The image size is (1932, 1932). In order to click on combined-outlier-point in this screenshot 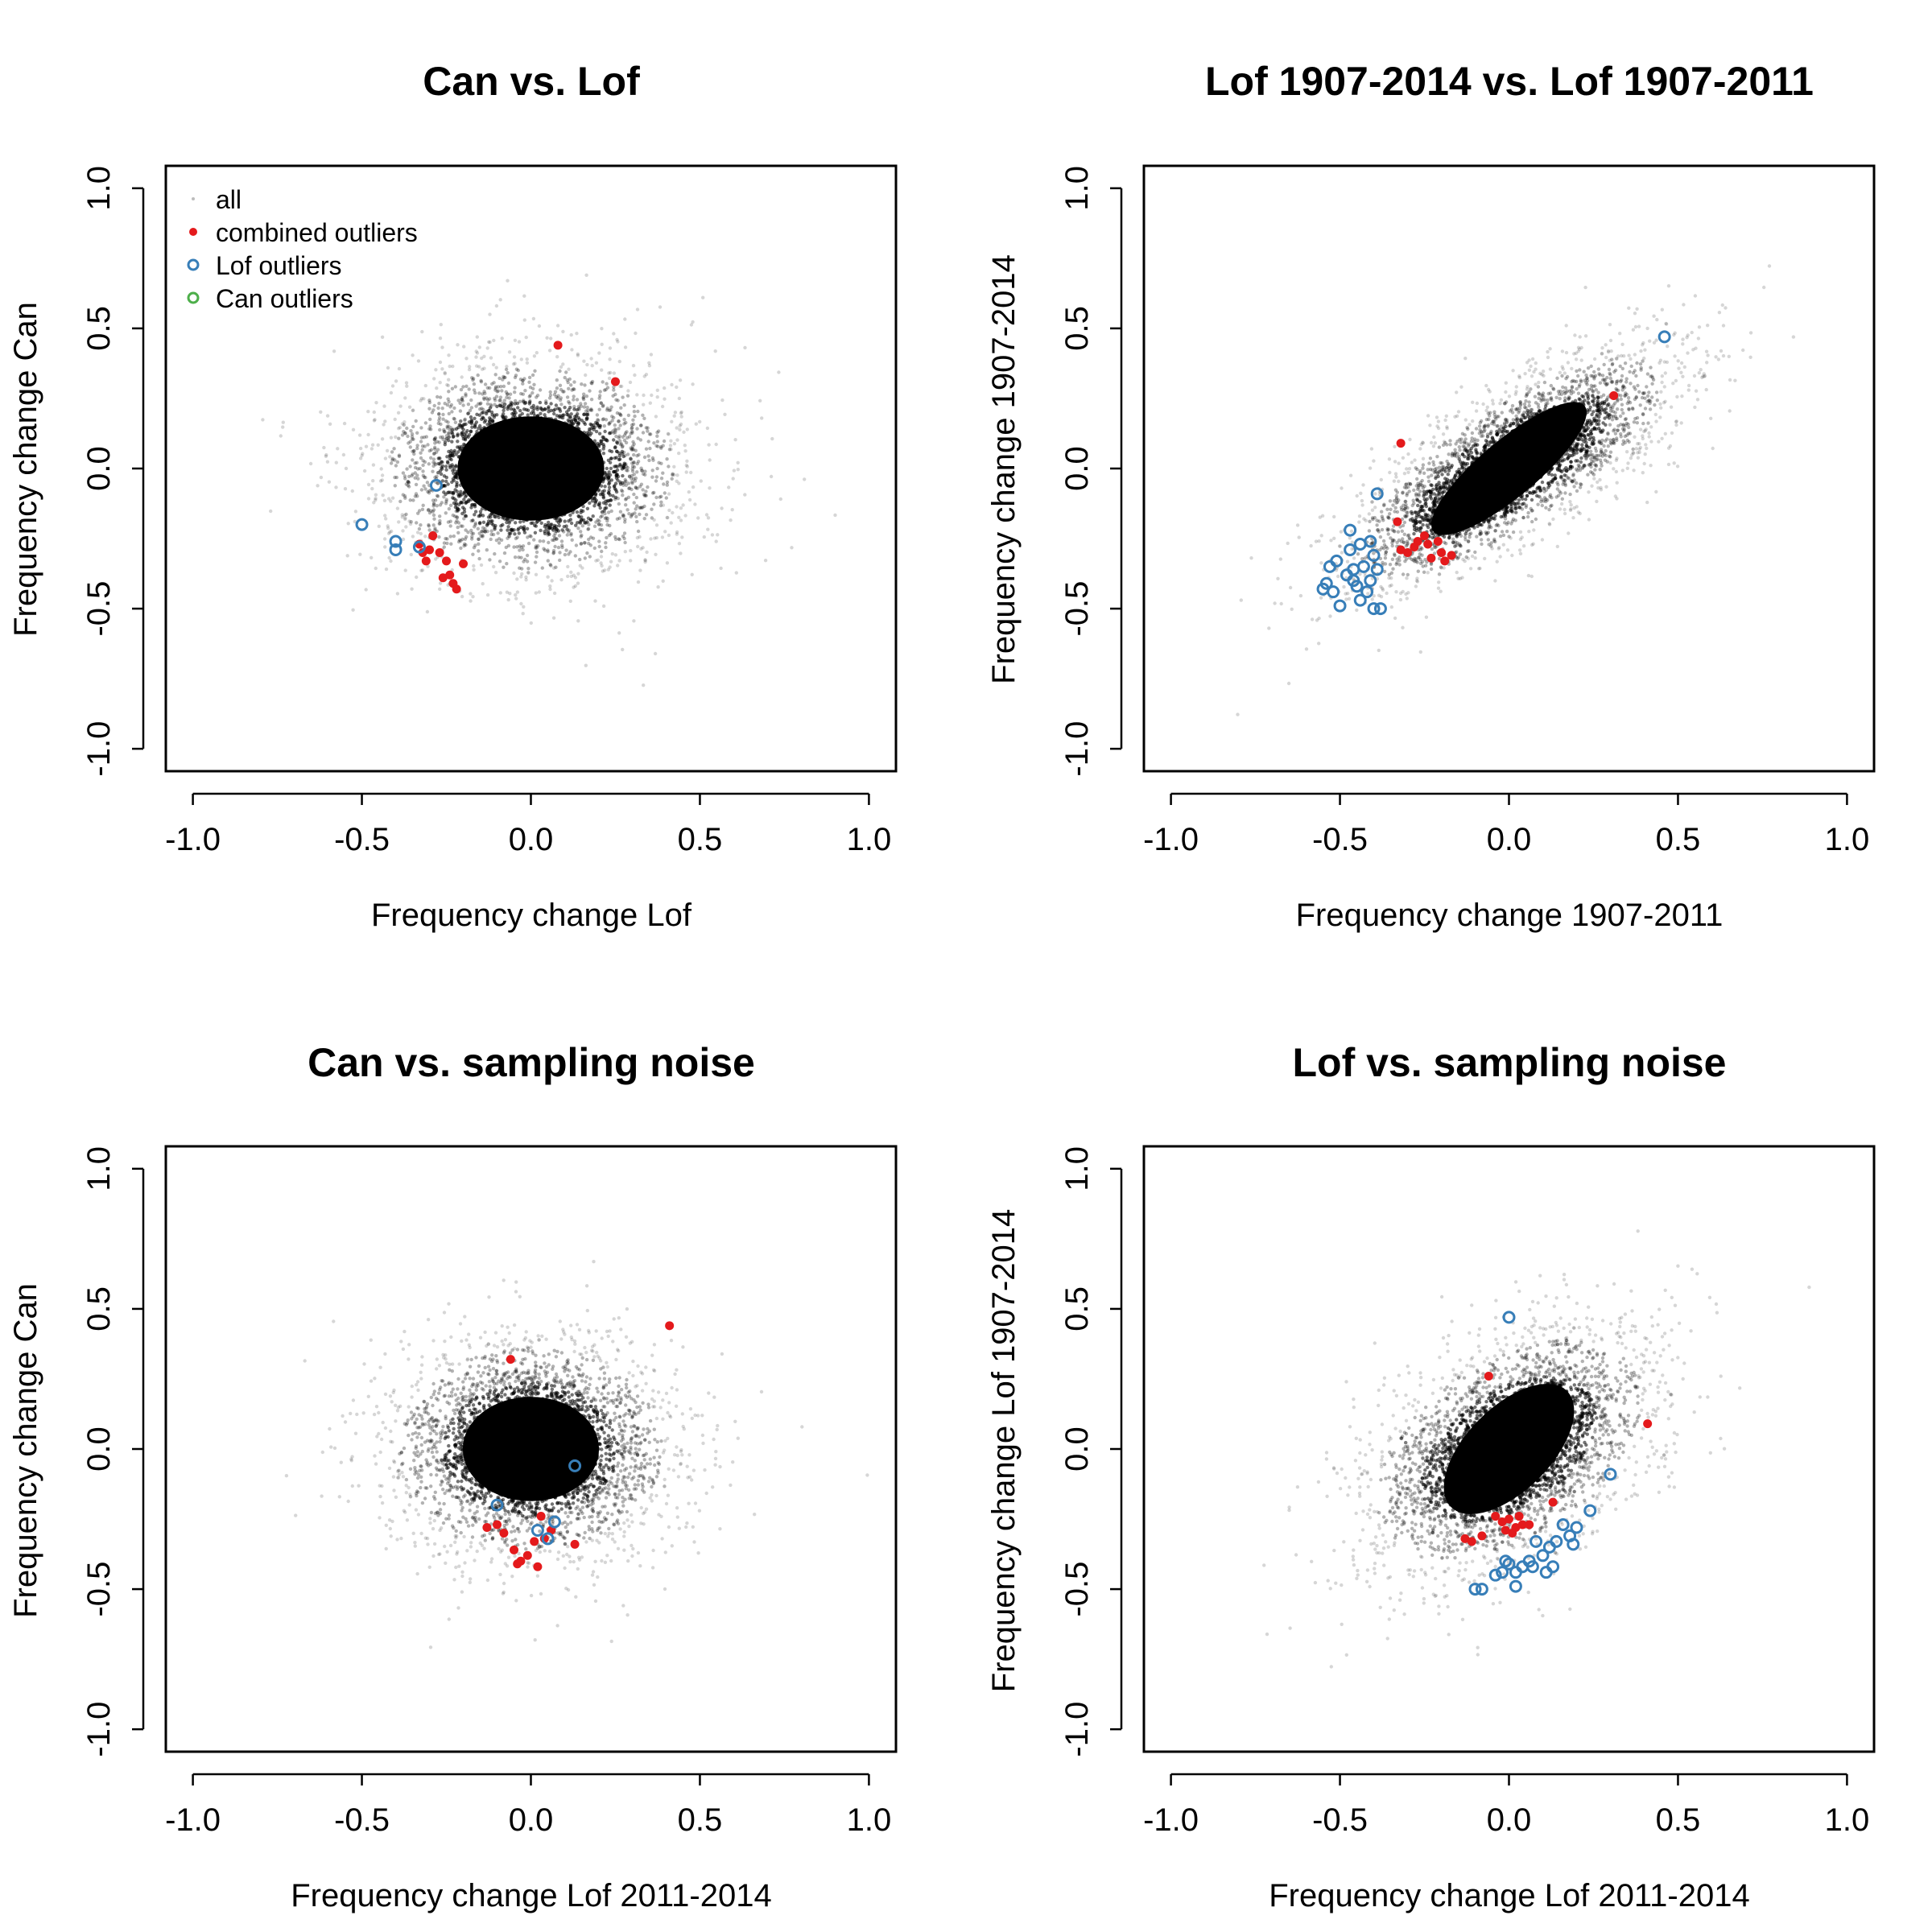, I will do `click(433, 536)`.